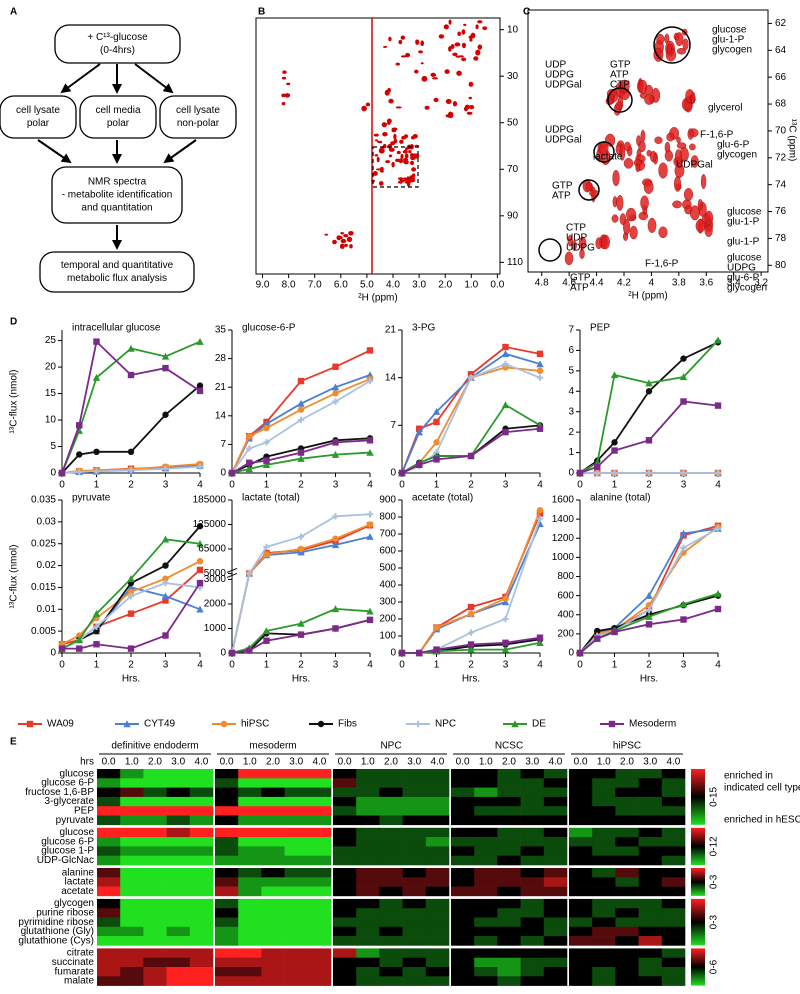 This screenshot has height=994, width=800. I want to click on legend-label: WA09, so click(60, 724).